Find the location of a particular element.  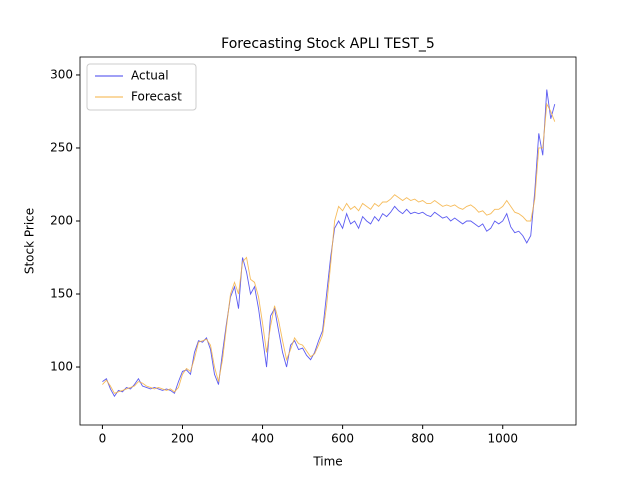

y-tick-label: 150 is located at coordinates (61, 294).